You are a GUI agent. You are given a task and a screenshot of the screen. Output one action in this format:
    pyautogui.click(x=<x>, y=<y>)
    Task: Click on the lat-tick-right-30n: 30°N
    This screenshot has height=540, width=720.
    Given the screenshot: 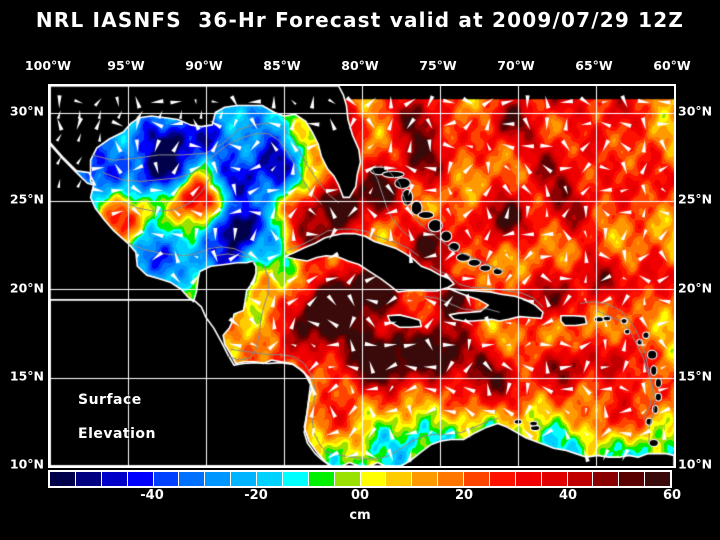 What is the action you would take?
    pyautogui.click(x=695, y=111)
    